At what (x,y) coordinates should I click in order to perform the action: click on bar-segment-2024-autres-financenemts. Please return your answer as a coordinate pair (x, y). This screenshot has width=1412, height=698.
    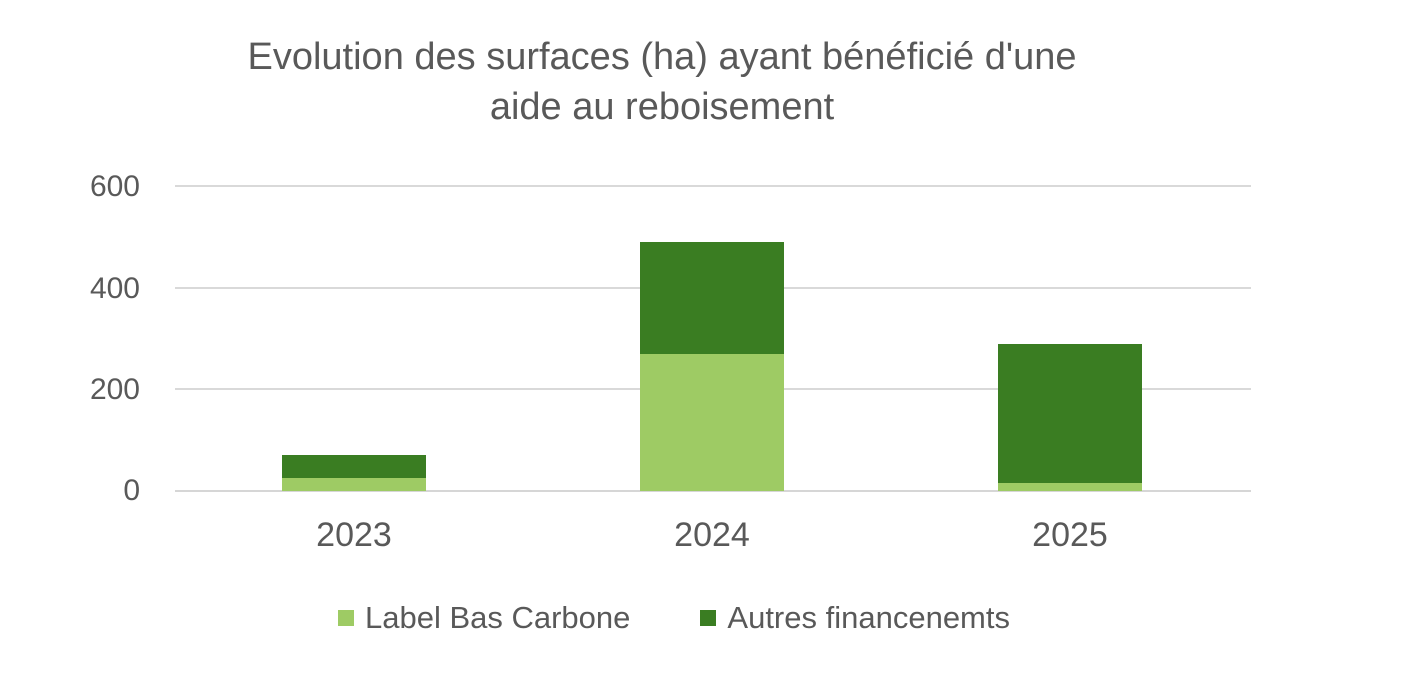
    Looking at the image, I should click on (712, 297).